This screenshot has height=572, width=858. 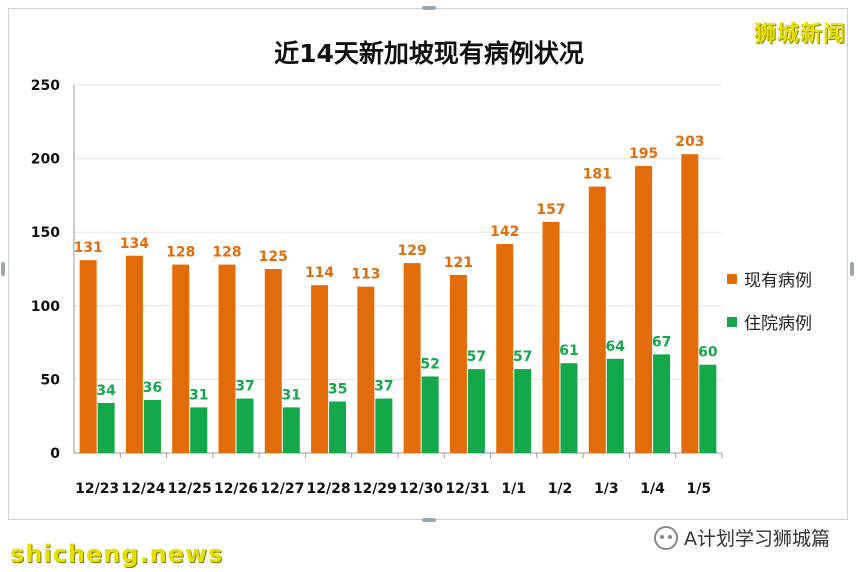 What do you see at coordinates (699, 489) in the screenshot?
I see `x-tick-label: 1/5` at bounding box center [699, 489].